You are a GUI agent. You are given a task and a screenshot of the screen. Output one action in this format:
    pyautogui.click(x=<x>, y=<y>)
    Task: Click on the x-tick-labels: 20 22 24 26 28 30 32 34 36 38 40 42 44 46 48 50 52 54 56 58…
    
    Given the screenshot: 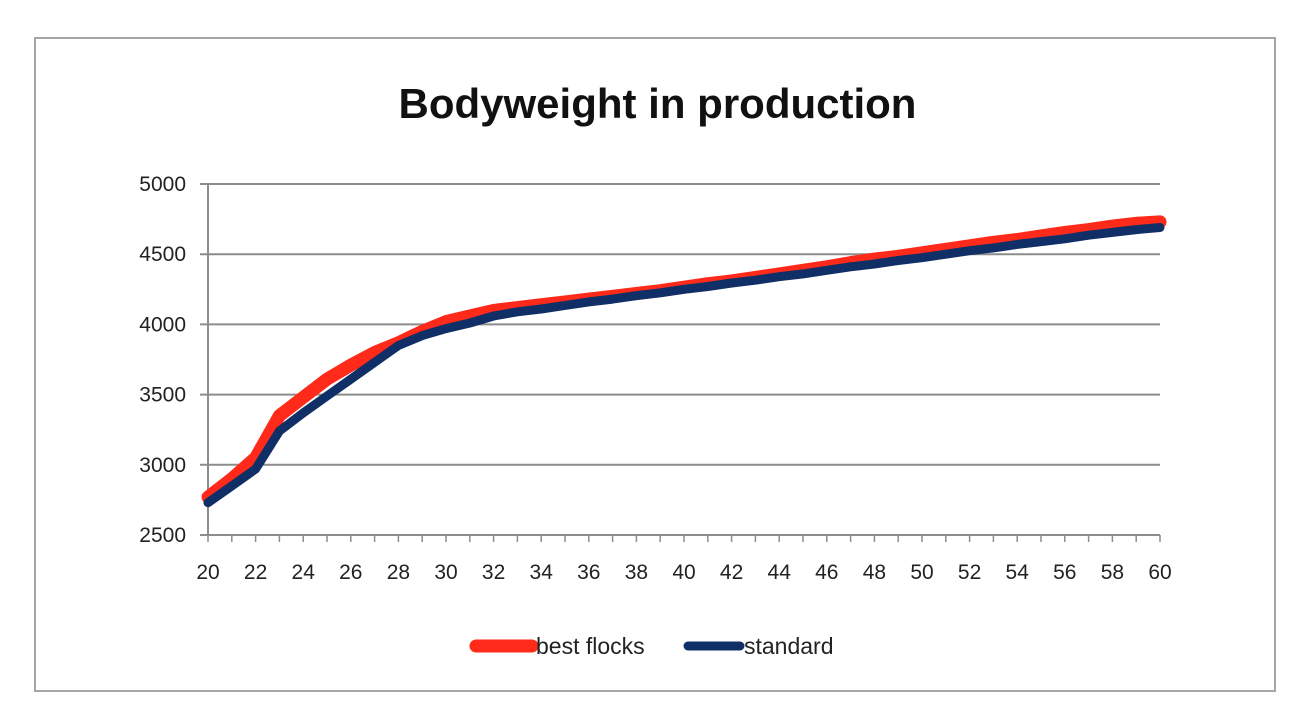 What is the action you would take?
    pyautogui.click(x=683, y=572)
    